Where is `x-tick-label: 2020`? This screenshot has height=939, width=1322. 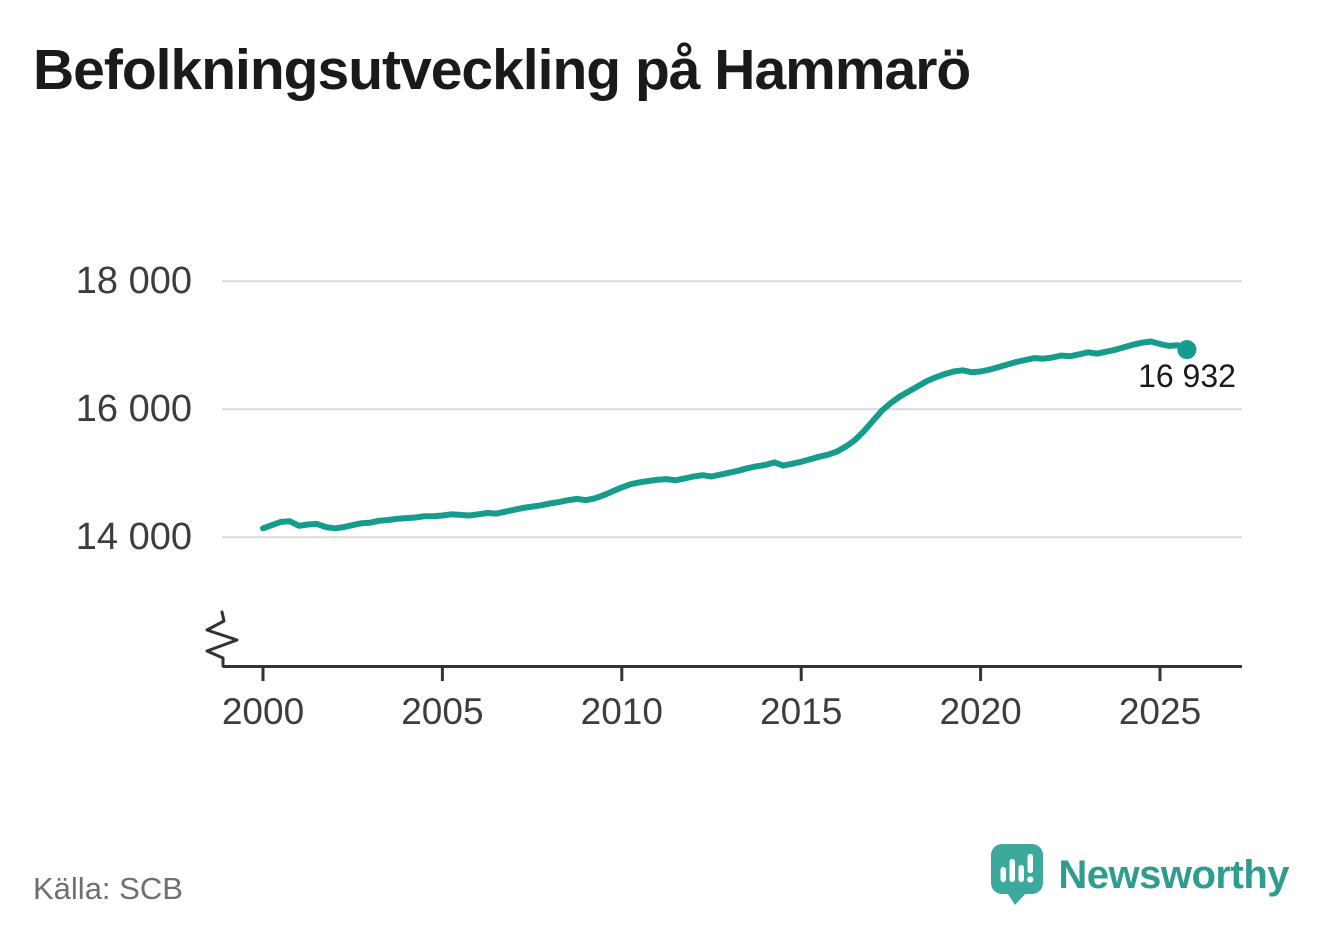 x-tick-label: 2020 is located at coordinates (980, 711).